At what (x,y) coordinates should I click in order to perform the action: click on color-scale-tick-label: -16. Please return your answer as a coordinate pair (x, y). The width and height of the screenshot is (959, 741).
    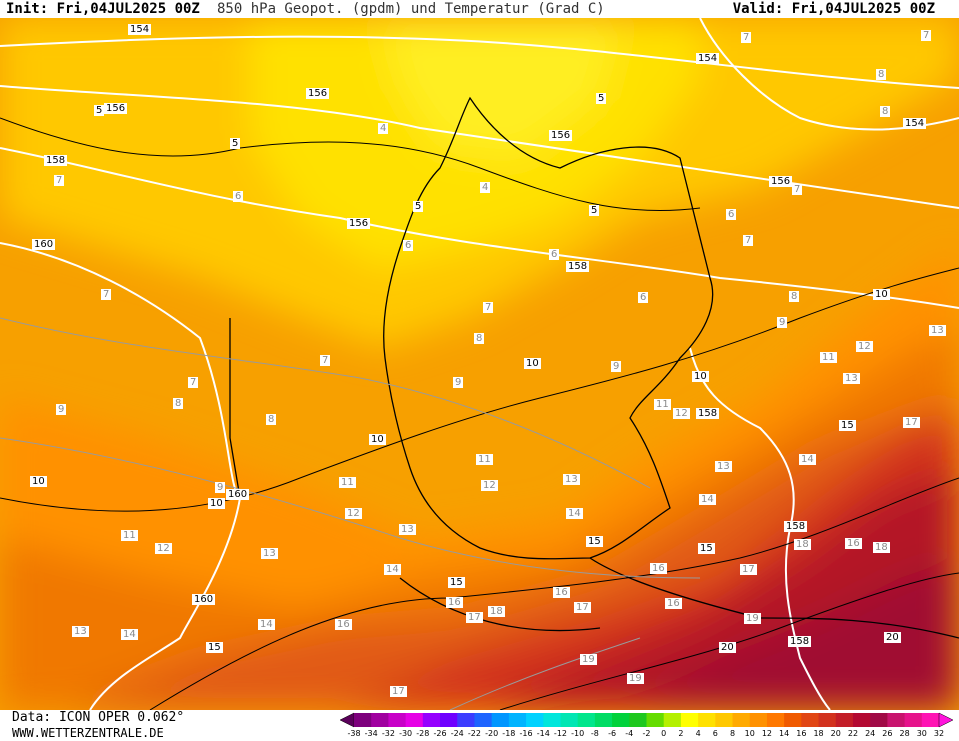
    Looking at the image, I should click on (526, 733).